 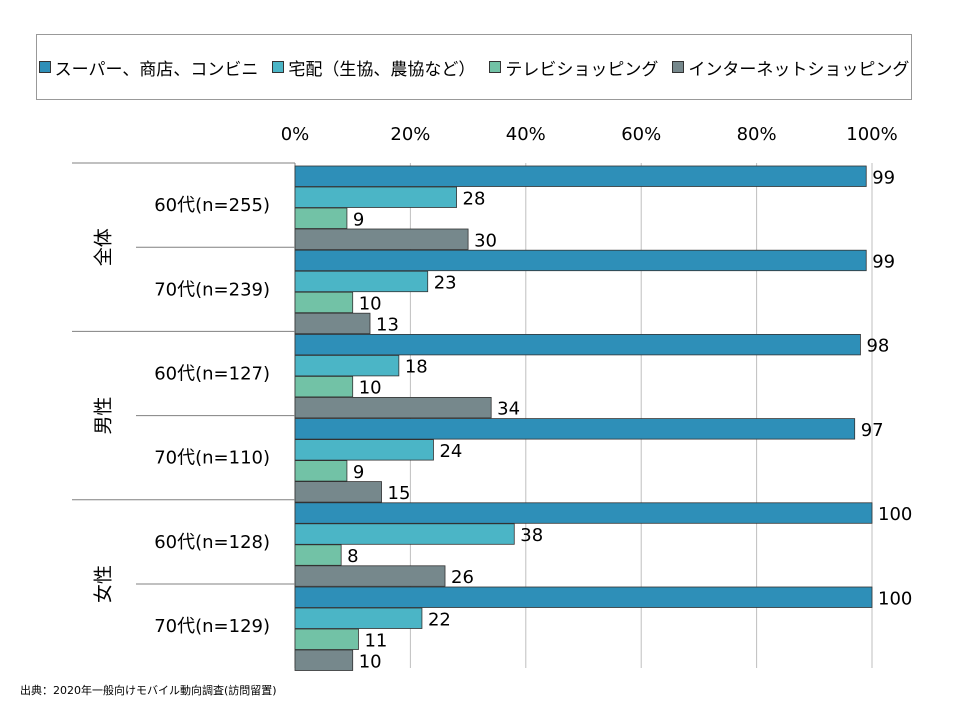 I want to click on data-label: 22, so click(x=439, y=619).